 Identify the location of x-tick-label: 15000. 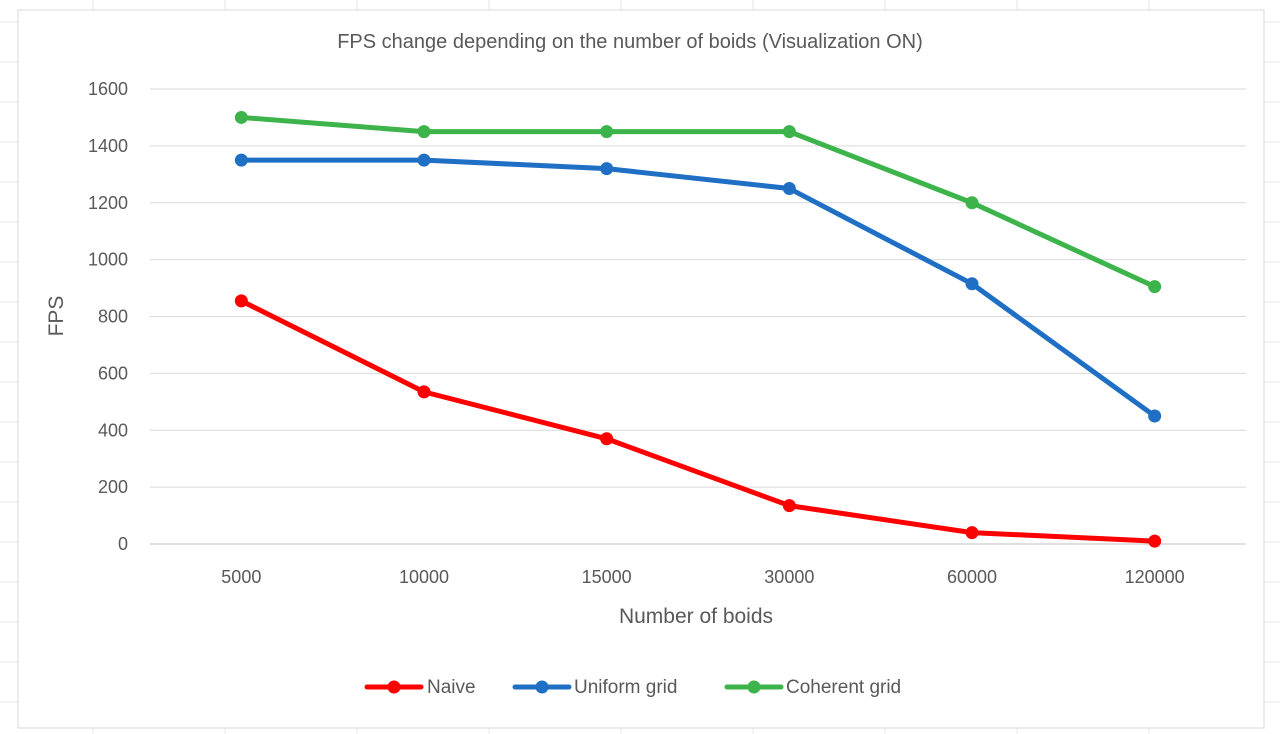
(607, 577).